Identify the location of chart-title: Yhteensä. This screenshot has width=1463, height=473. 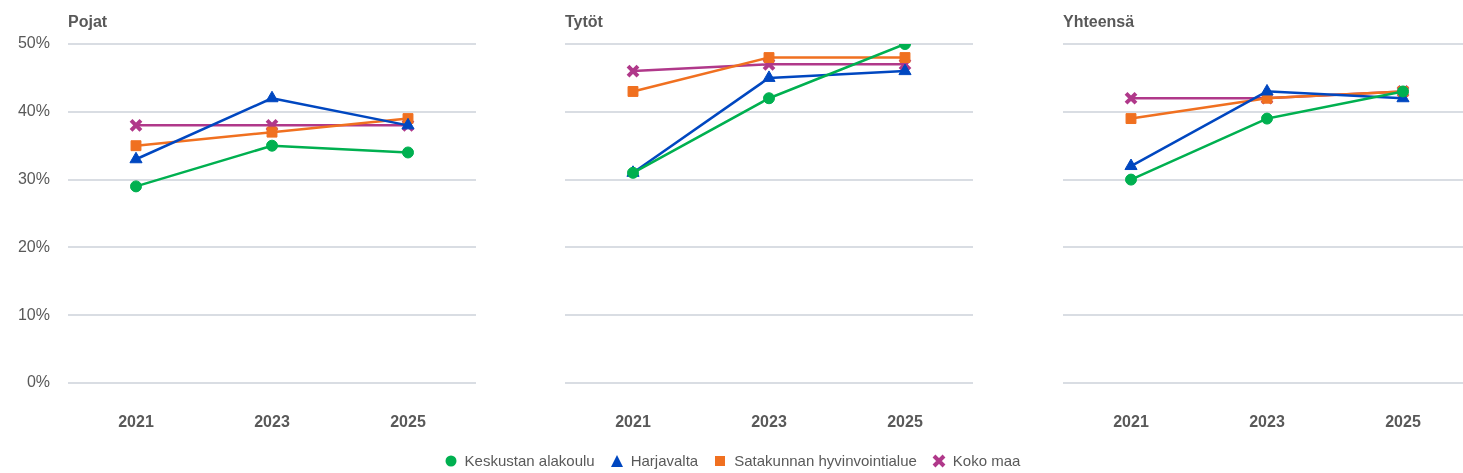
(1099, 22).